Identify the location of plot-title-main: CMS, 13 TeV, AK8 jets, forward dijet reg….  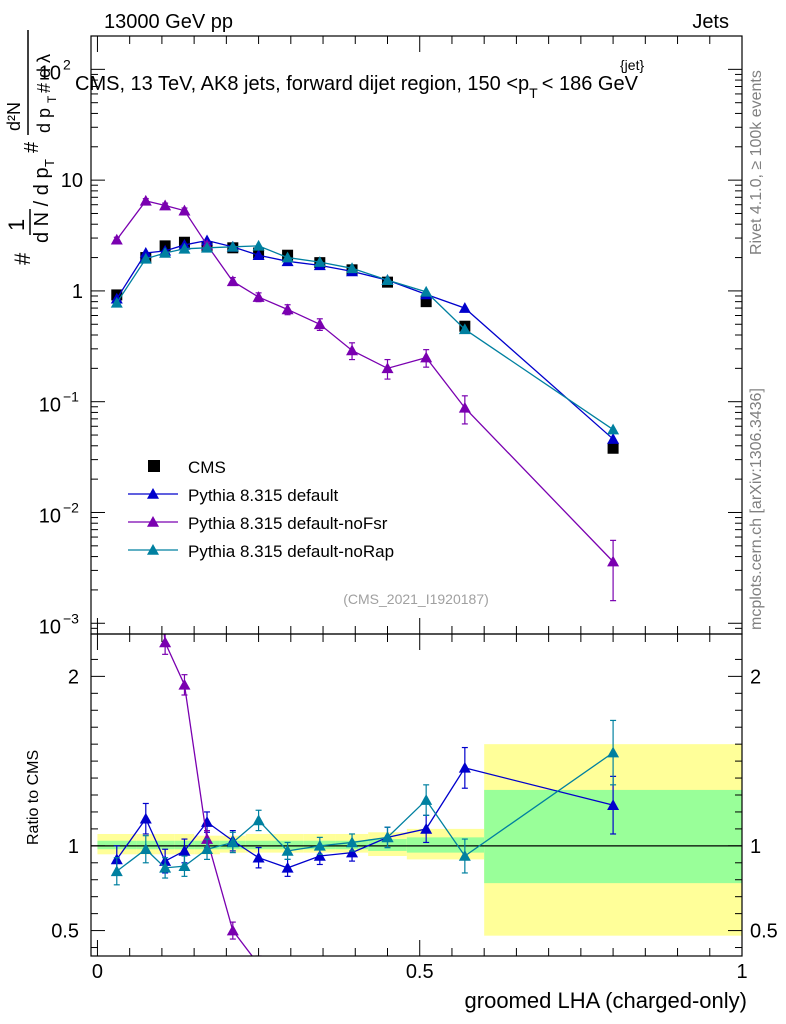
(302, 84).